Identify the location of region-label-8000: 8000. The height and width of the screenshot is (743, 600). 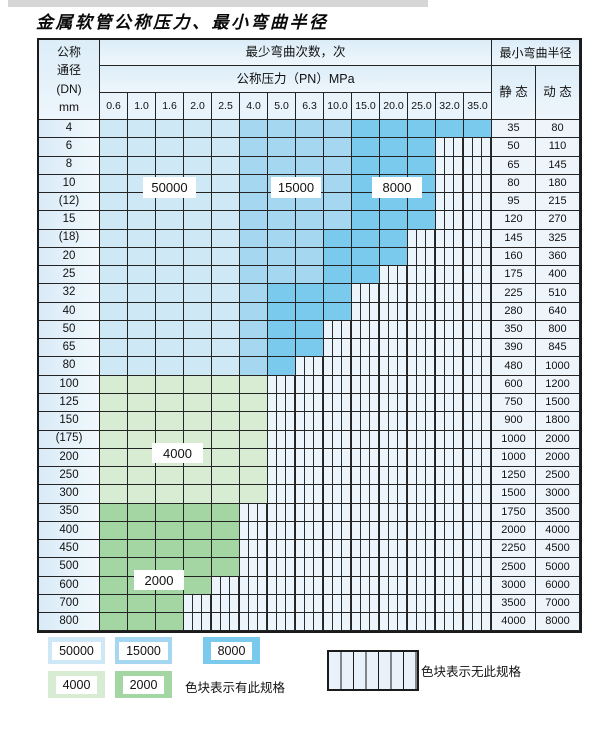
(397, 187).